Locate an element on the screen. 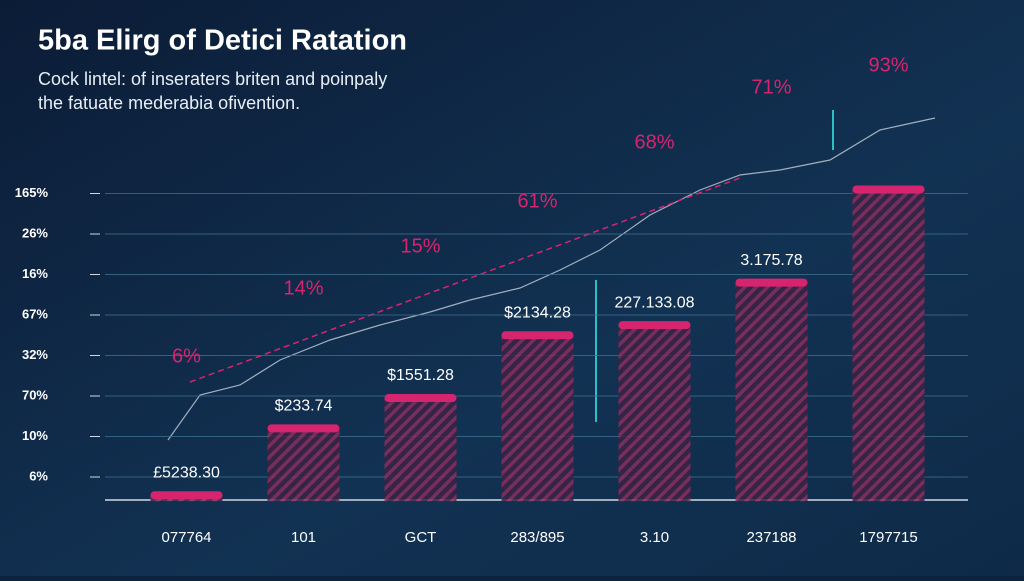 Image resolution: width=1024 pixels, height=581 pixels. x-tick-label: 3.10 is located at coordinates (654, 537).